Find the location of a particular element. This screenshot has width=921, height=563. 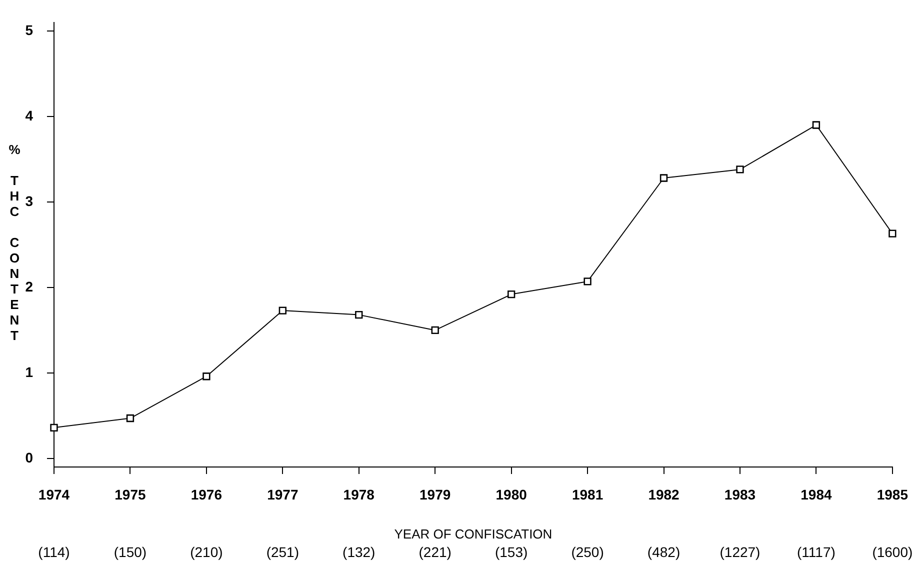

x-tick-label: 1985 is located at coordinates (892, 494).